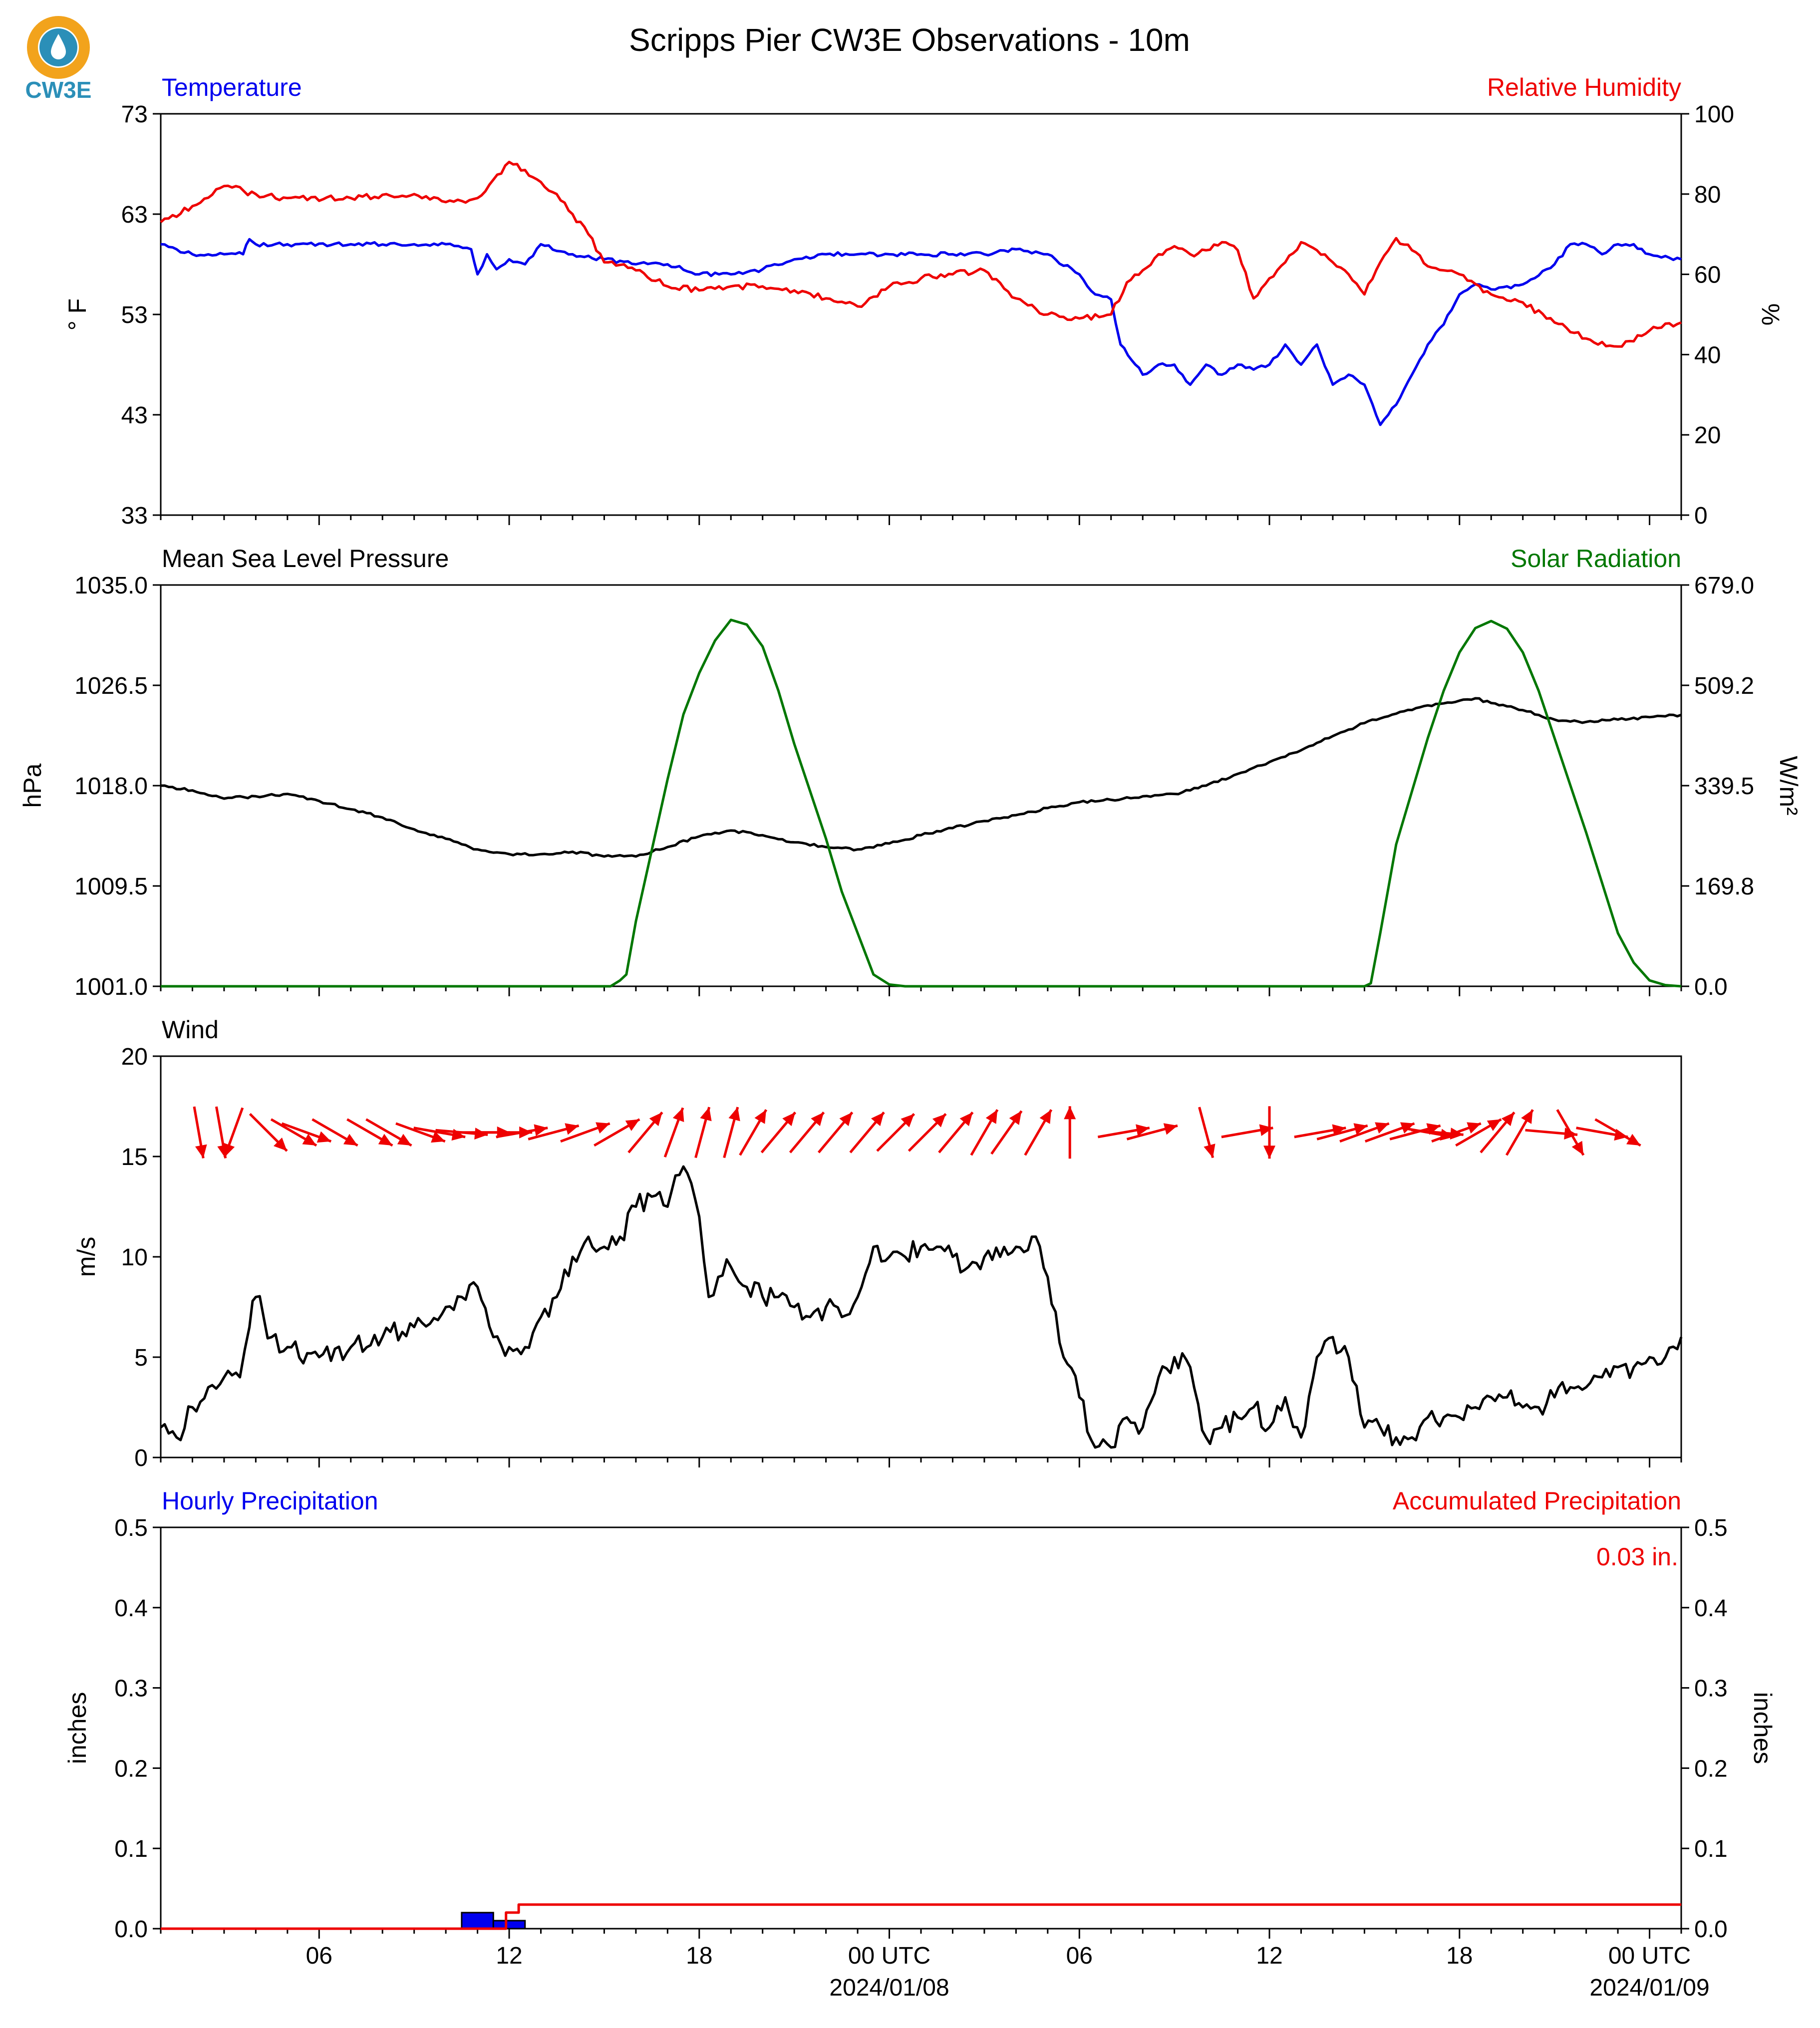  What do you see at coordinates (77, 314) in the screenshot?
I see `temp-ylabel: ° F` at bounding box center [77, 314].